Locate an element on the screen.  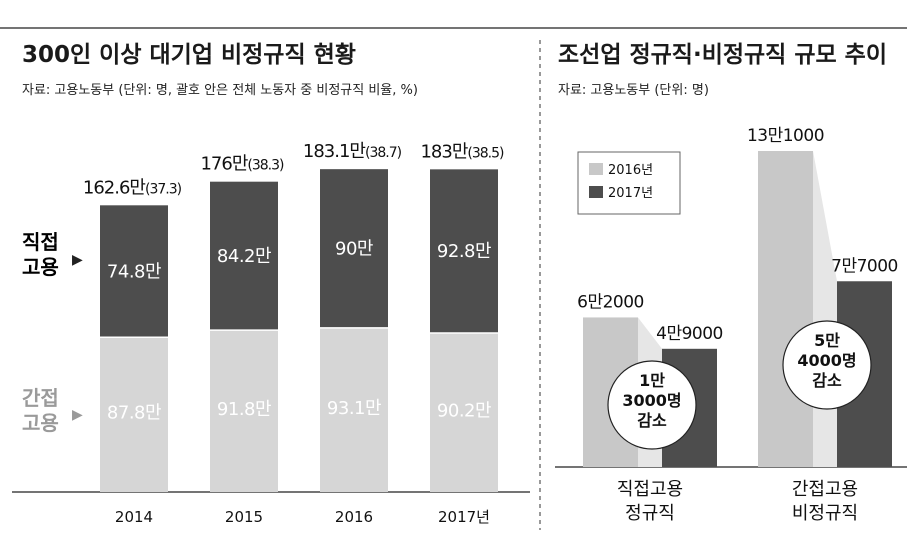
indirect-arrow: ▶ is located at coordinates (77, 415).